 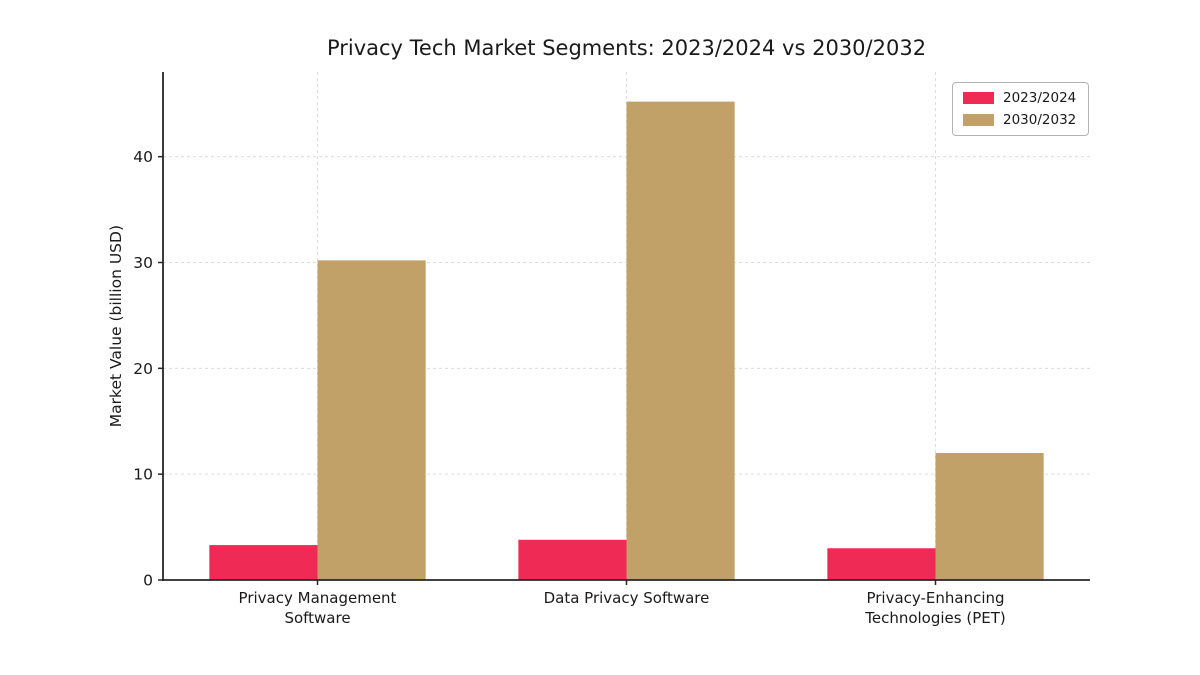 What do you see at coordinates (989, 516) in the screenshot?
I see `bar-2030-2032-cat2` at bounding box center [989, 516].